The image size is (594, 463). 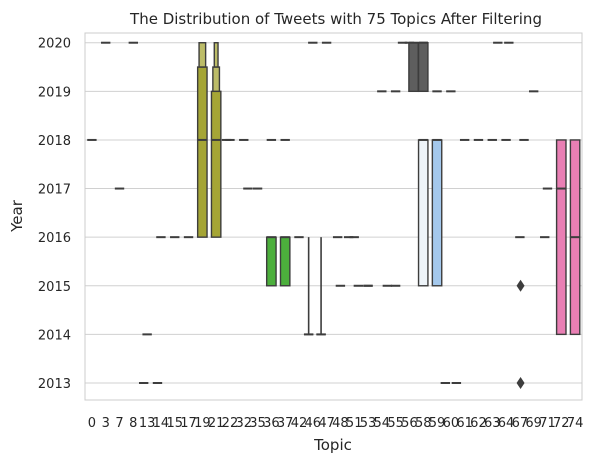 What do you see at coordinates (54, 384) in the screenshot?
I see `y-tick-2013: 2013` at bounding box center [54, 384].